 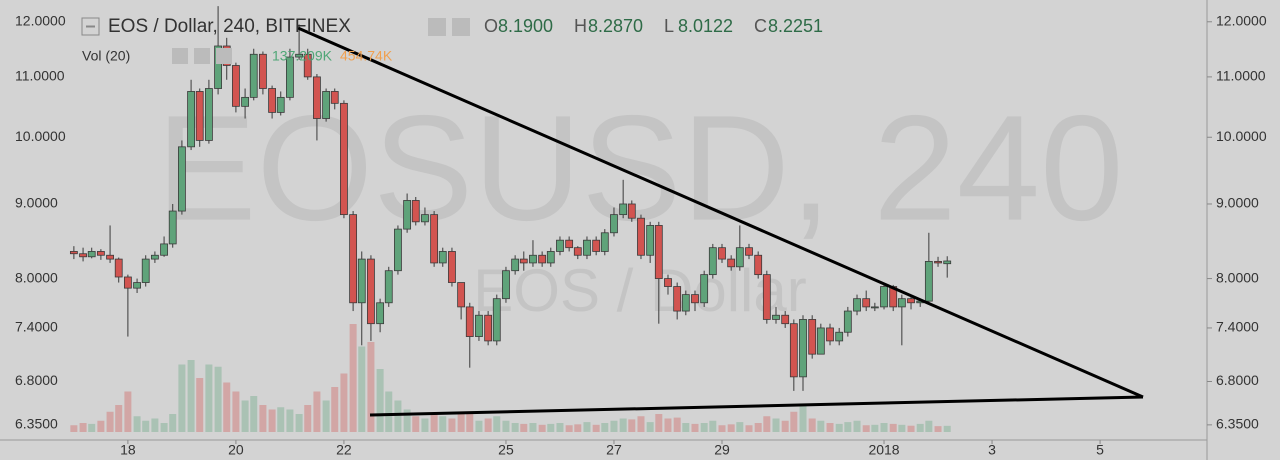 I want to click on x-tick-label: 27, so click(x=614, y=450).